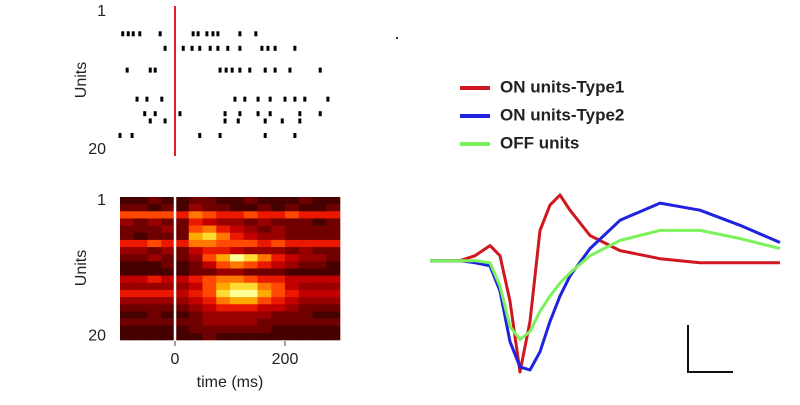 This screenshot has width=800, height=405. I want to click on legend-label: ON units-Type2, so click(562, 114).